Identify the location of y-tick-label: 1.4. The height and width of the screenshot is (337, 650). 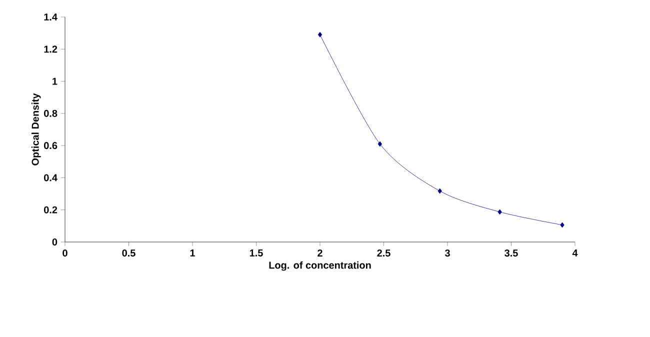
(51, 17).